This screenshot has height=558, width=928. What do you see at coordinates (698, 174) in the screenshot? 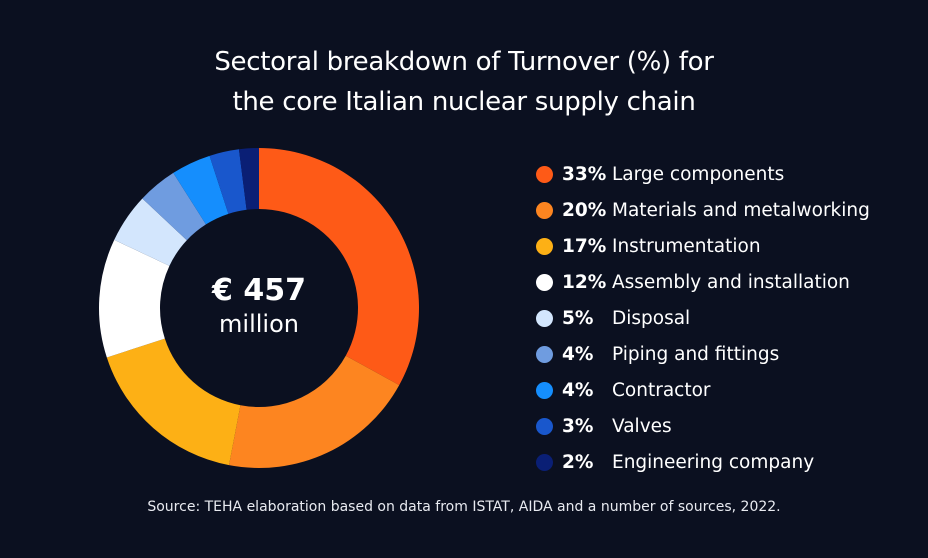
I see `legend-label: Large components` at bounding box center [698, 174].